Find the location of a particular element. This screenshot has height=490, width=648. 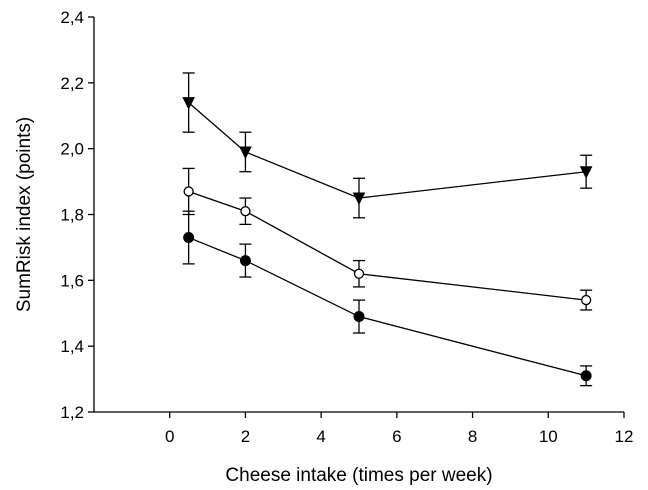

x-tick-label: 0 is located at coordinates (169, 436).